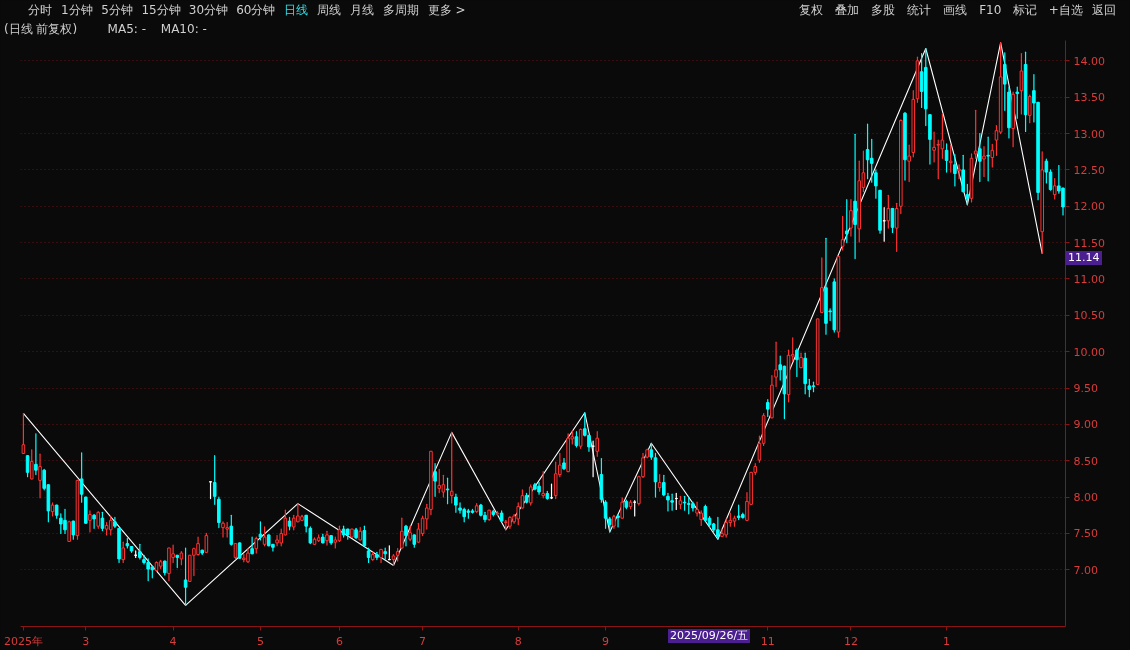 This screenshot has width=1130, height=650. I want to click on text: 叠加, so click(847, 10).